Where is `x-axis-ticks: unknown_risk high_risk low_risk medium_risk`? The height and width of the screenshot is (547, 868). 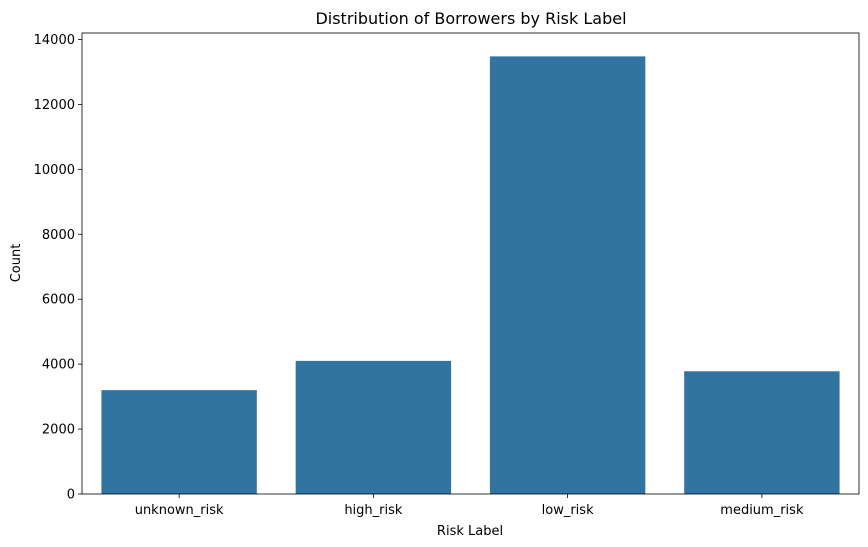 x-axis-ticks: unknown_risk high_risk low_risk medium_risk is located at coordinates (469, 506).